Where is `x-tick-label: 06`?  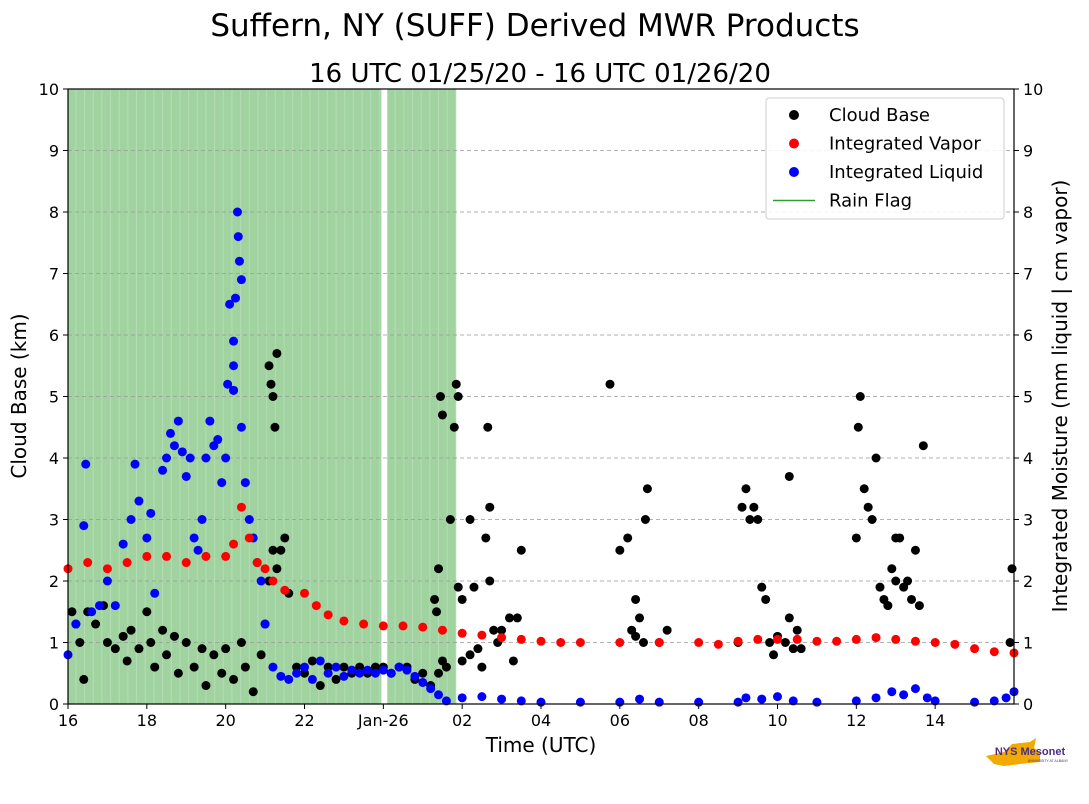 x-tick-label: 06 is located at coordinates (620, 720).